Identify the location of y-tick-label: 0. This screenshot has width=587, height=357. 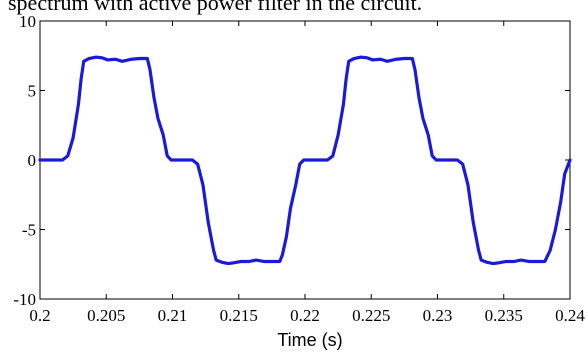
(32, 160).